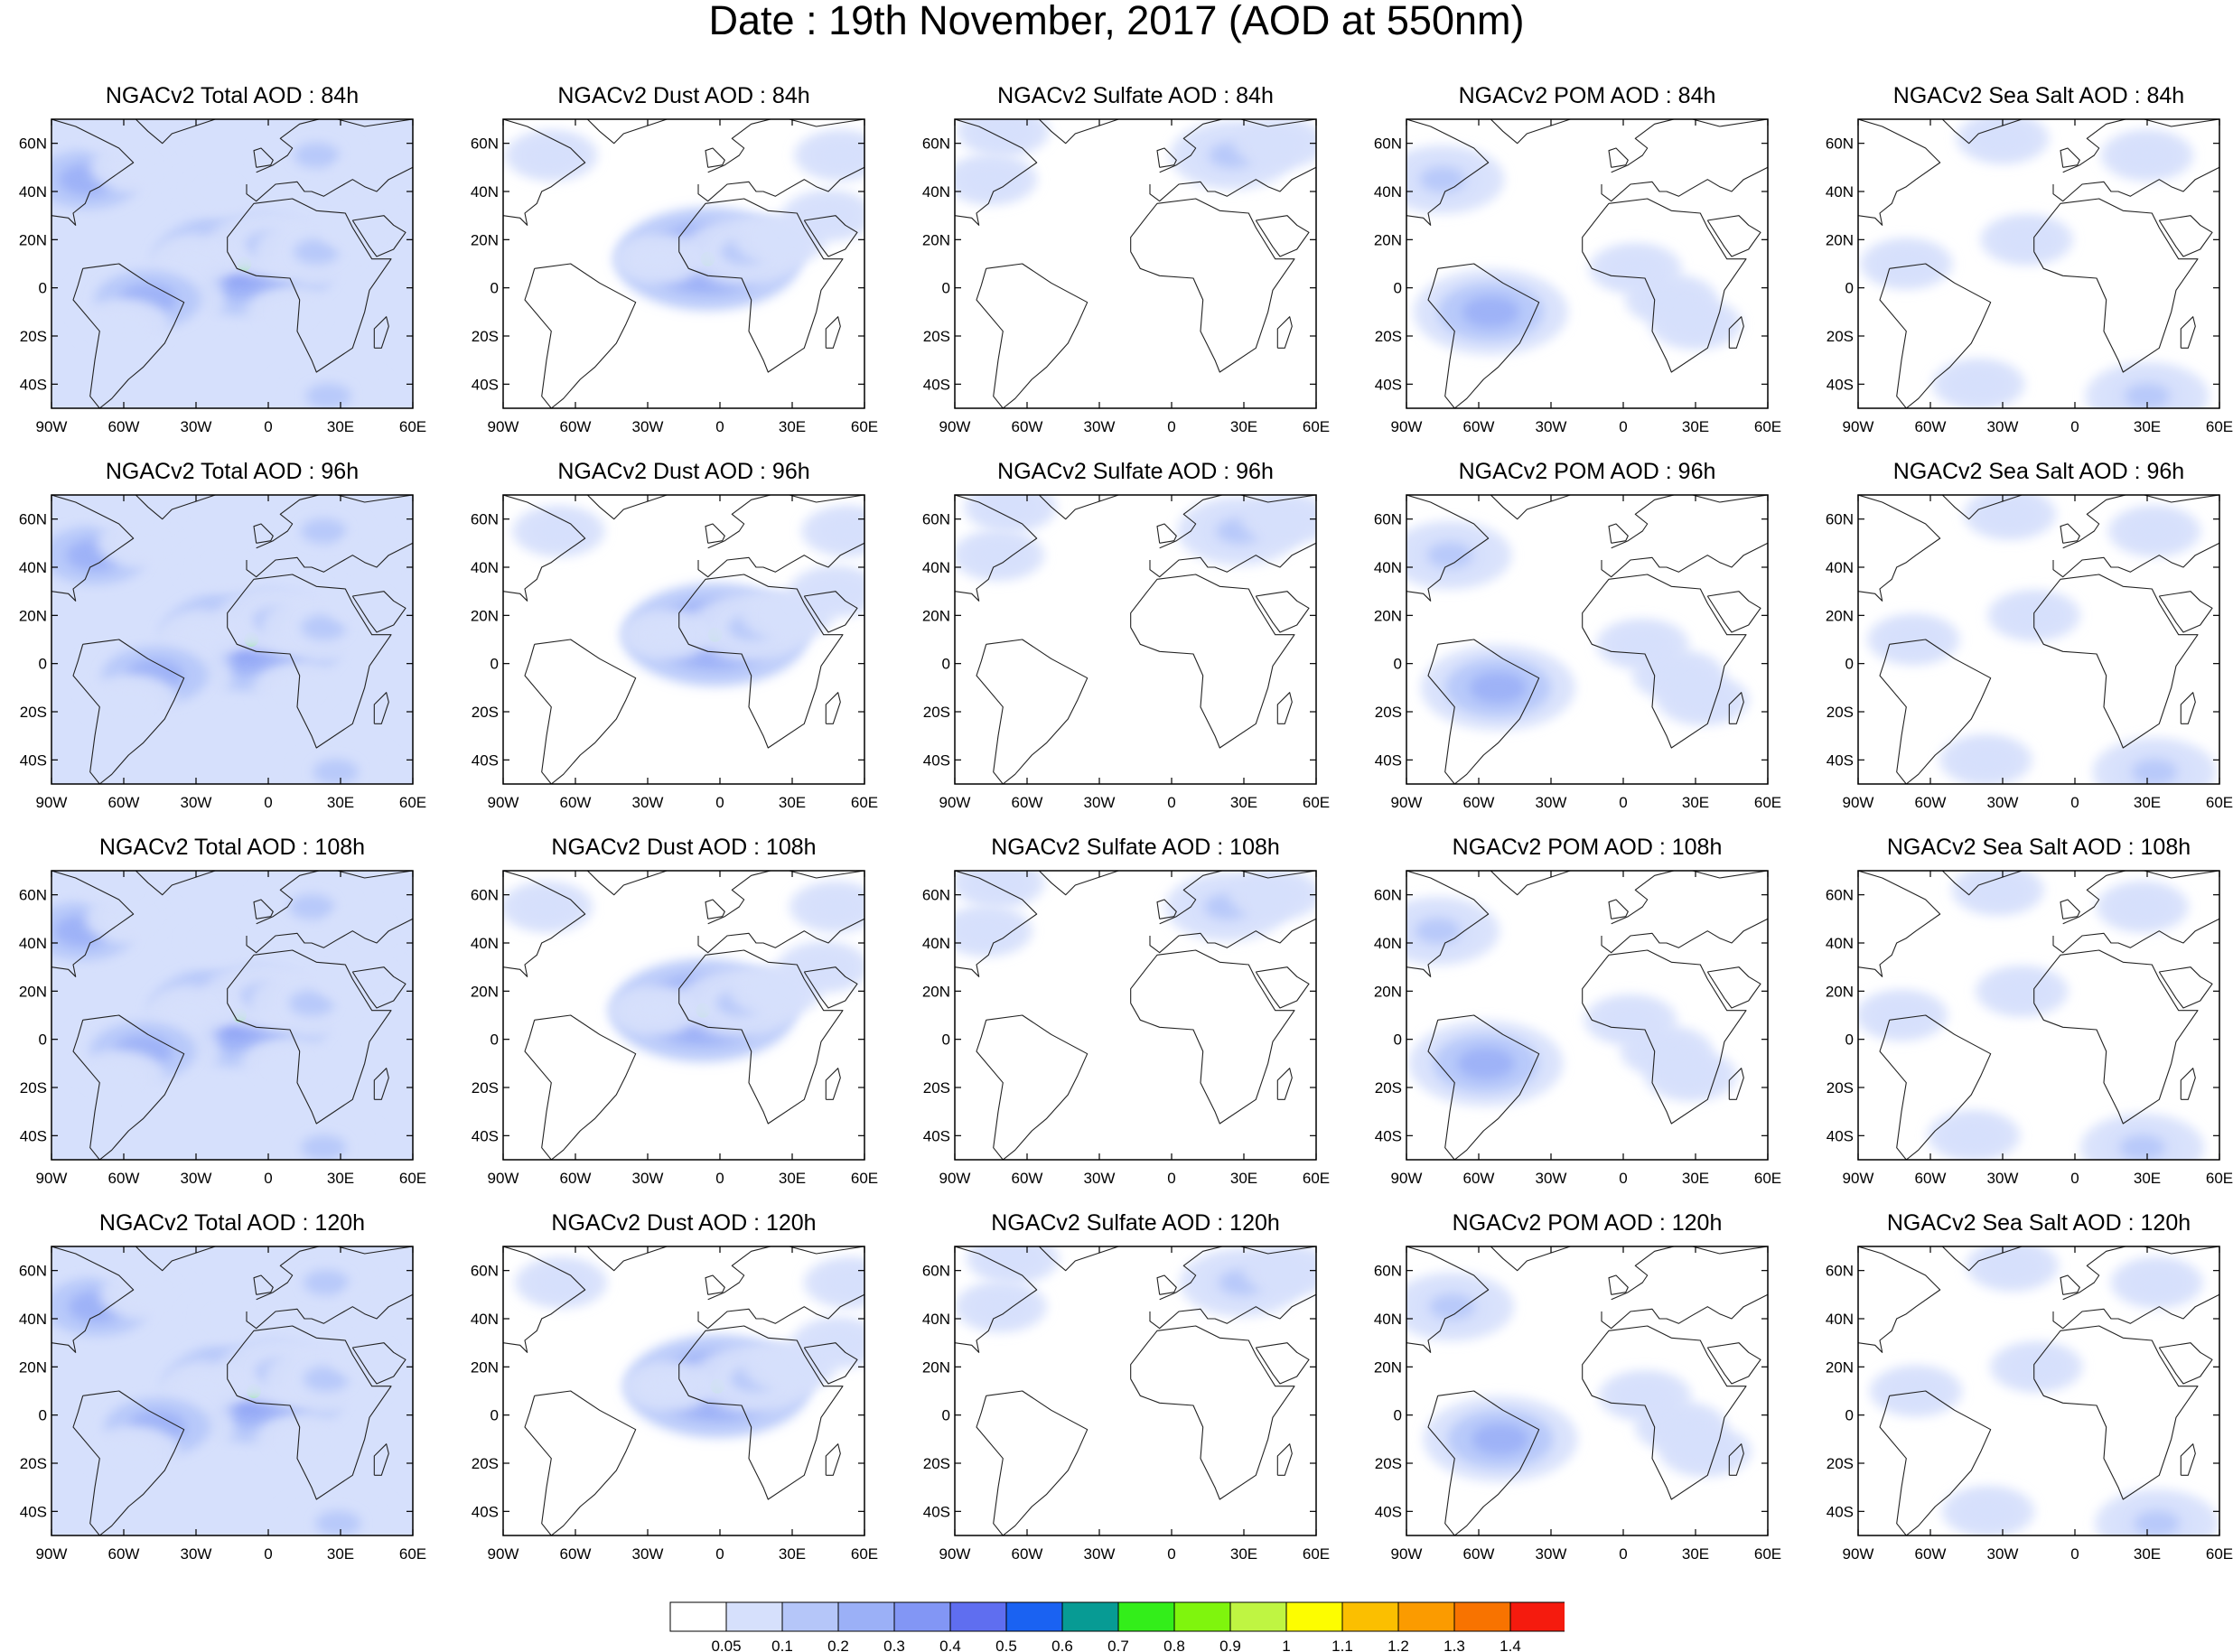  What do you see at coordinates (1587, 95) in the screenshot?
I see `panel-title: NGACv2 POM AOD : 84h` at bounding box center [1587, 95].